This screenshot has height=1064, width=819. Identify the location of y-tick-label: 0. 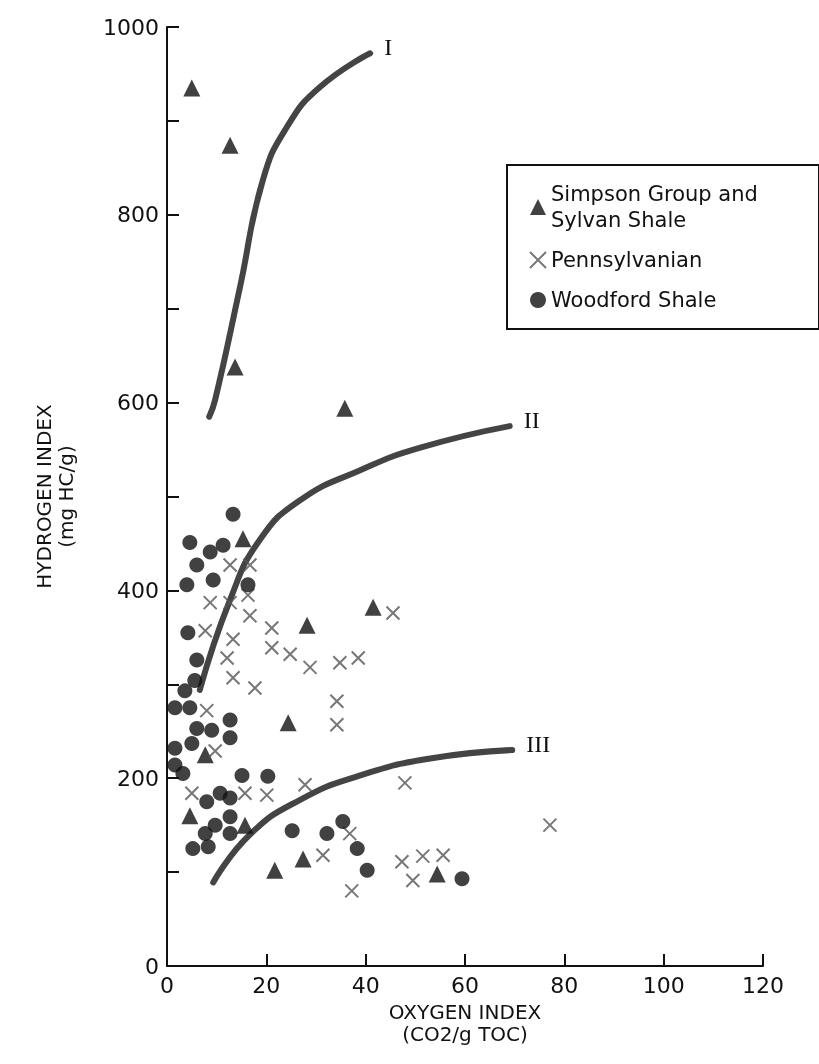
(152, 966).